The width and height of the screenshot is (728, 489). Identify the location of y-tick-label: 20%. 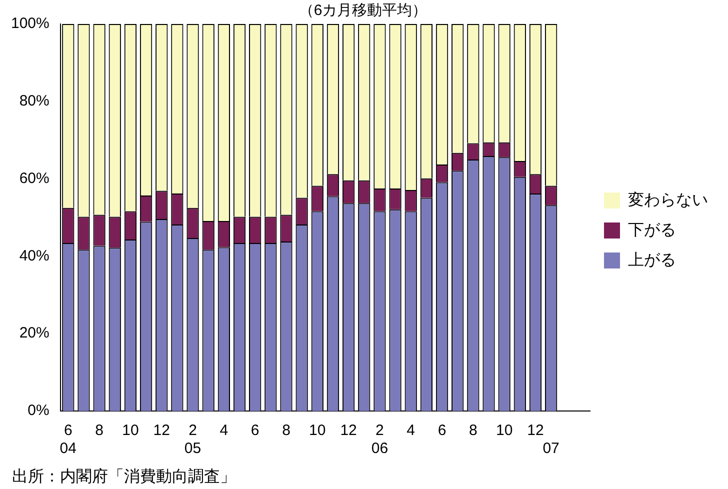
(34, 333).